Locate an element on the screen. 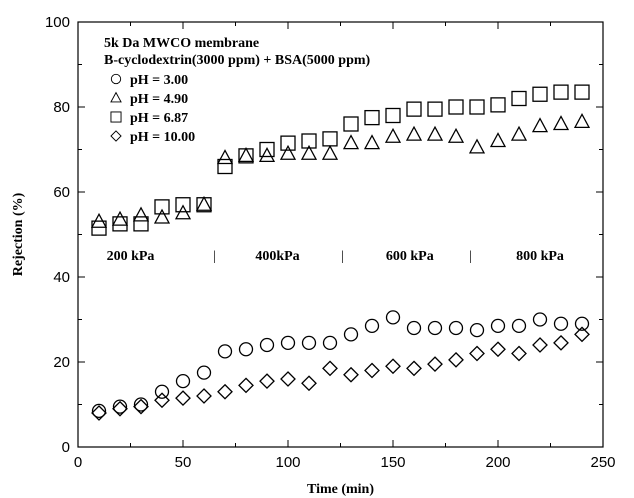 The width and height of the screenshot is (634, 498). legend-item: pH = 6.87 is located at coordinates (149, 118).